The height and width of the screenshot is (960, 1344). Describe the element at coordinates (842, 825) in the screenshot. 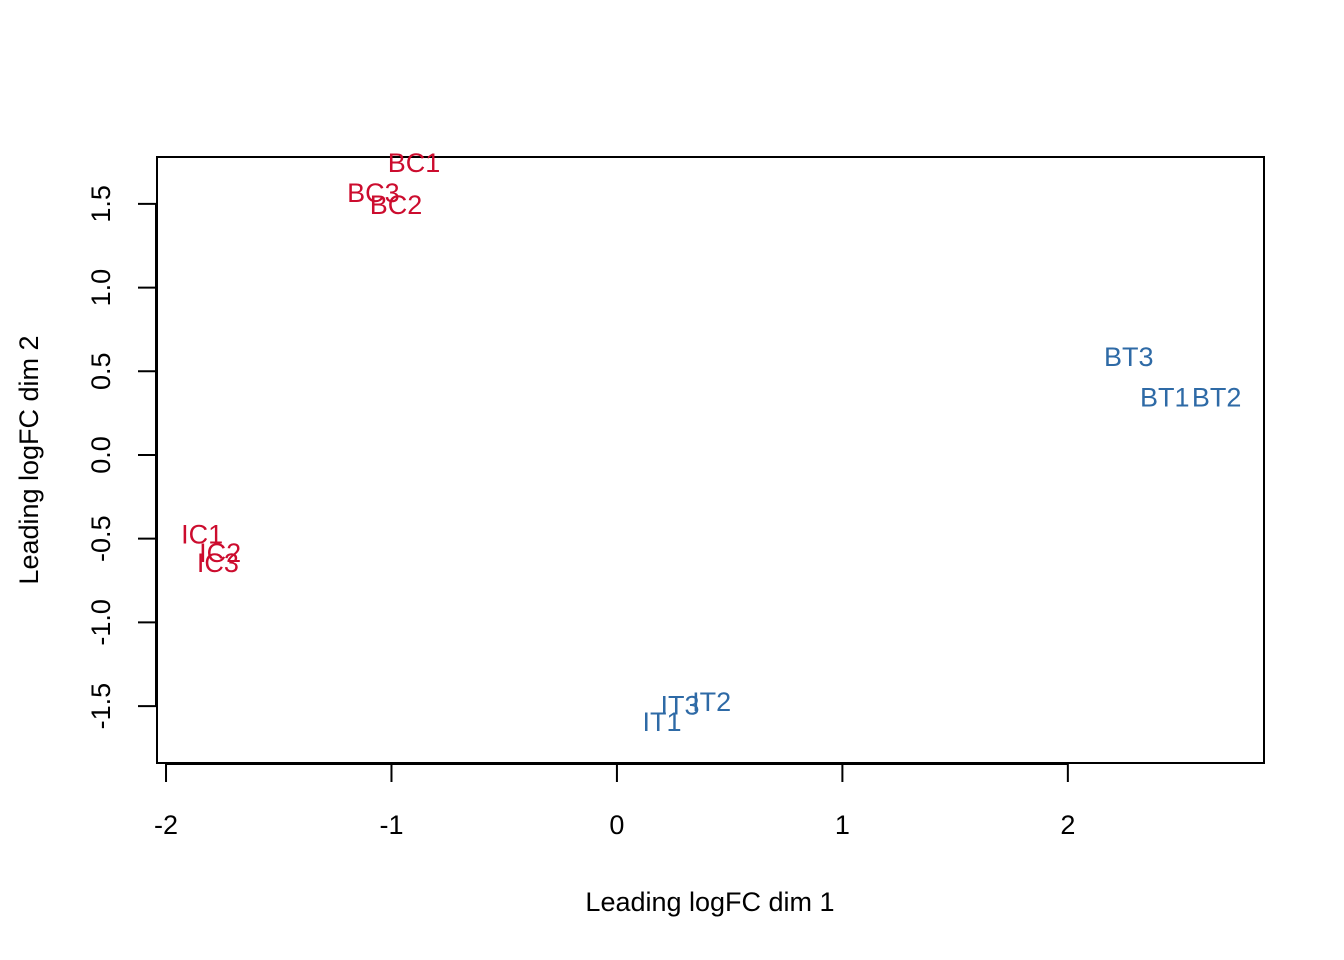

I see `x-tick-label: 1` at that location.